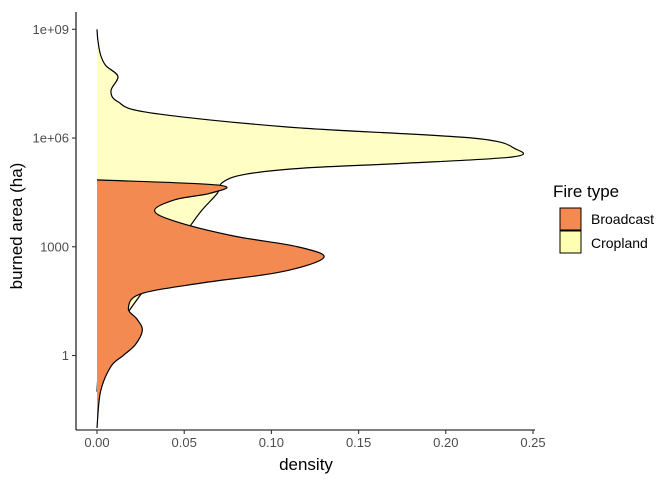 Image resolution: width=672 pixels, height=480 pixels. What do you see at coordinates (271, 442) in the screenshot?
I see `x-tick-label: 0.10` at bounding box center [271, 442].